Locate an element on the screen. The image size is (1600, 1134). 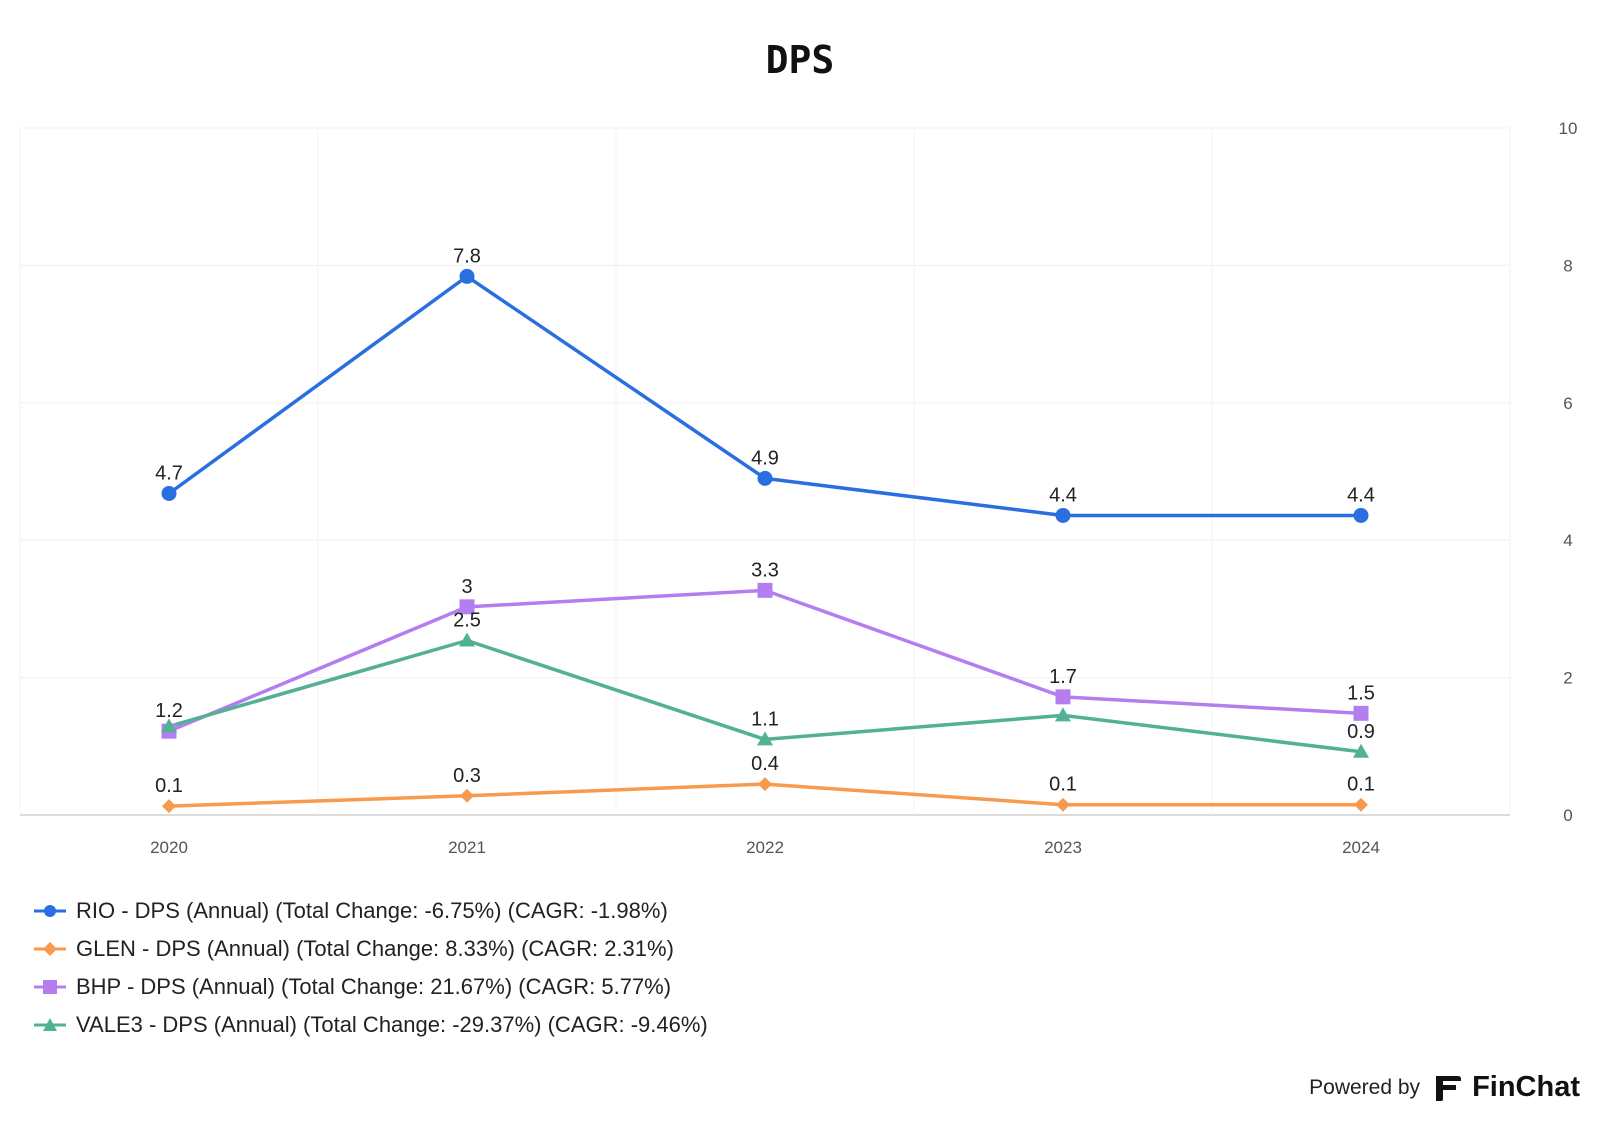
x-tick-label: 2023 is located at coordinates (1063, 847).